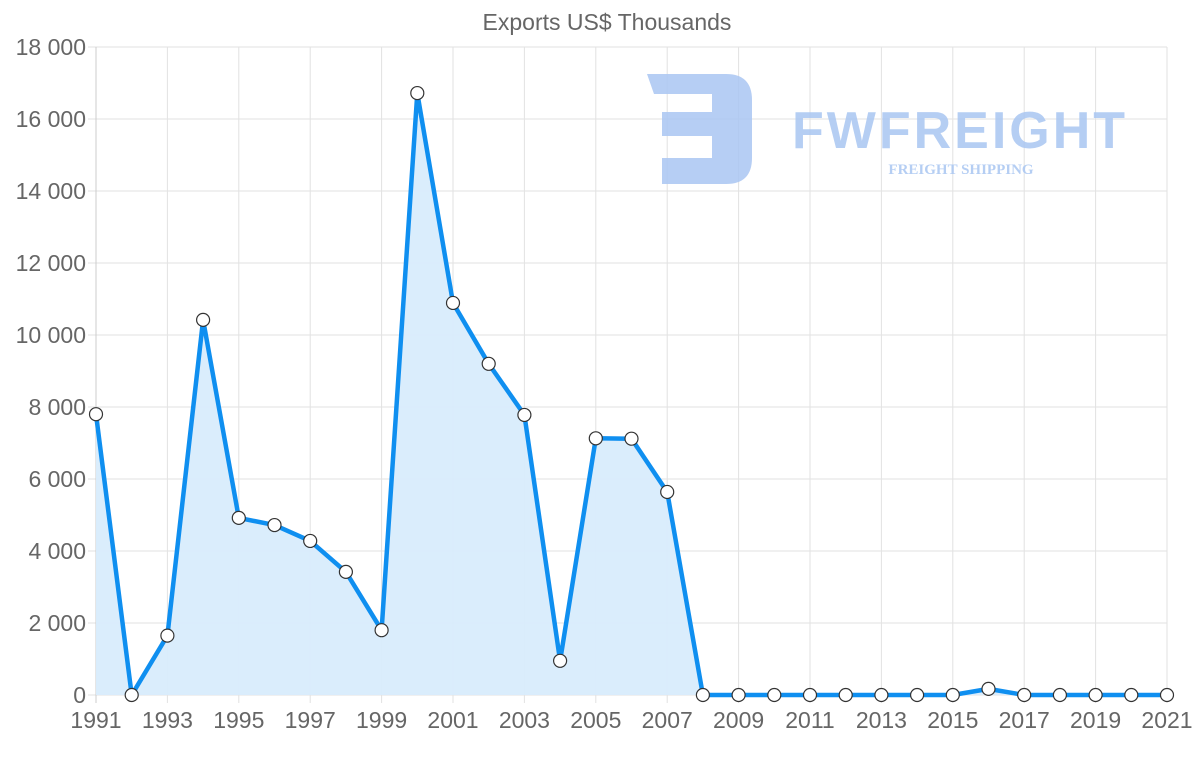  What do you see at coordinates (95, 720) in the screenshot?
I see `x-tick-label: 1991` at bounding box center [95, 720].